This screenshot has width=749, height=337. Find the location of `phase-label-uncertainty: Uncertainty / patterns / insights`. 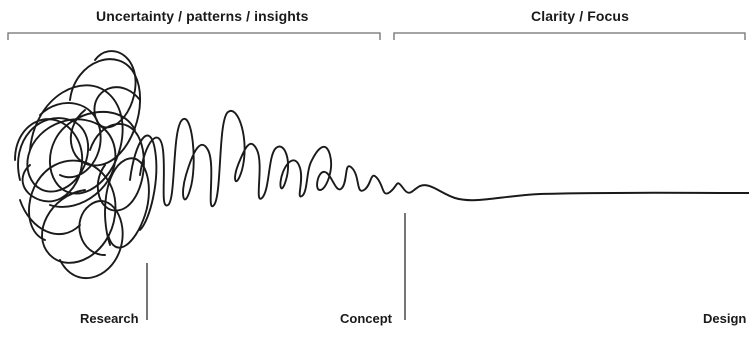

phase-label-uncertainty: Uncertainty / patterns / insights is located at coordinates (202, 16).